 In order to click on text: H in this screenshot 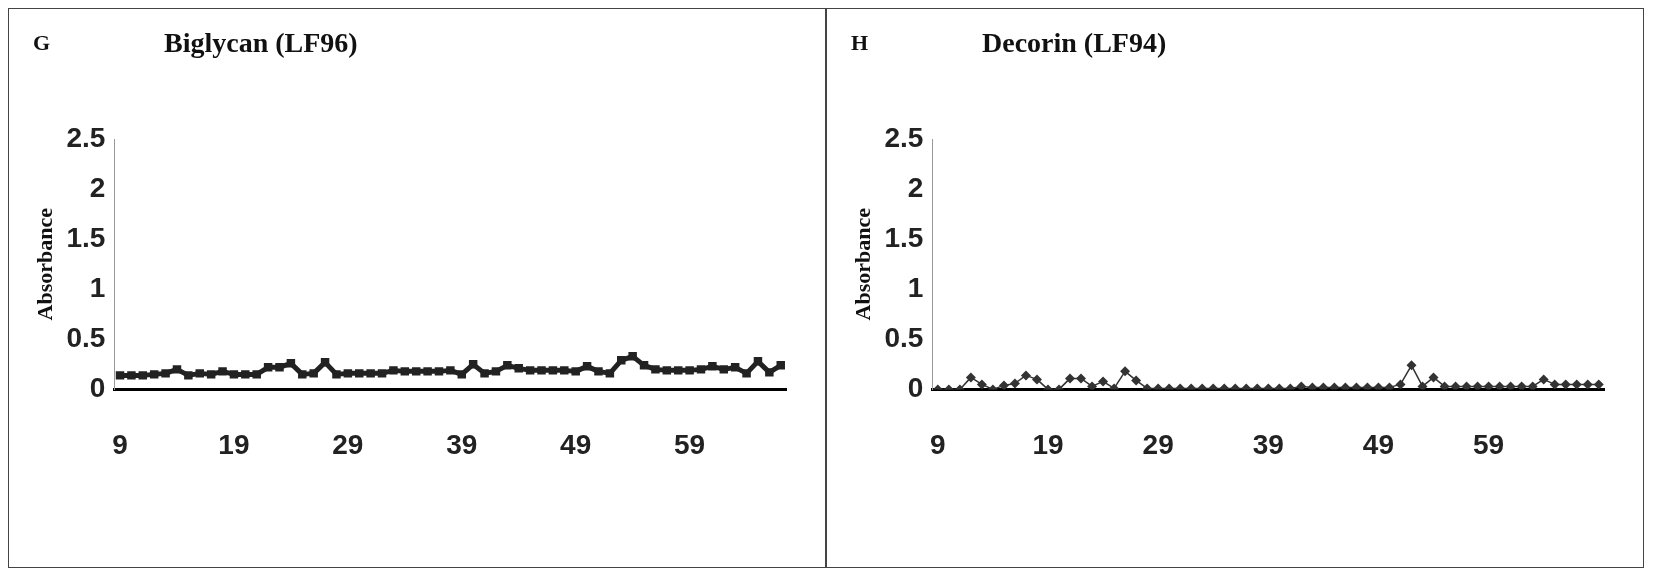, I will do `click(860, 42)`.